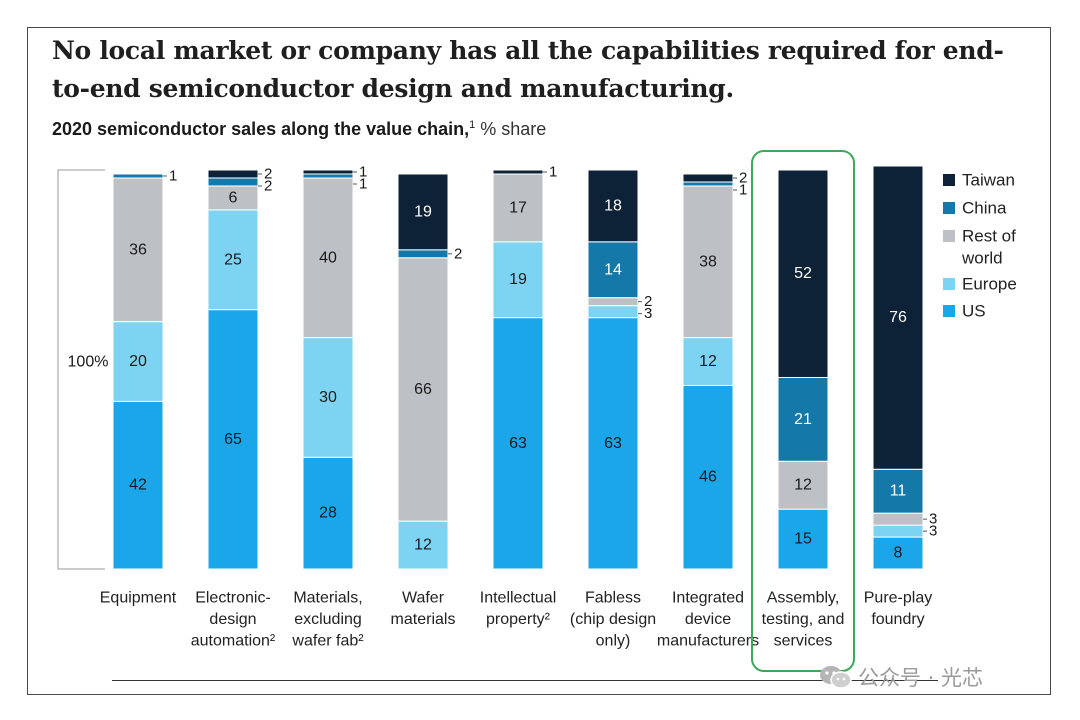 The height and width of the screenshot is (720, 1080). What do you see at coordinates (327, 641) in the screenshot?
I see `category-label: wafer fab²` at bounding box center [327, 641].